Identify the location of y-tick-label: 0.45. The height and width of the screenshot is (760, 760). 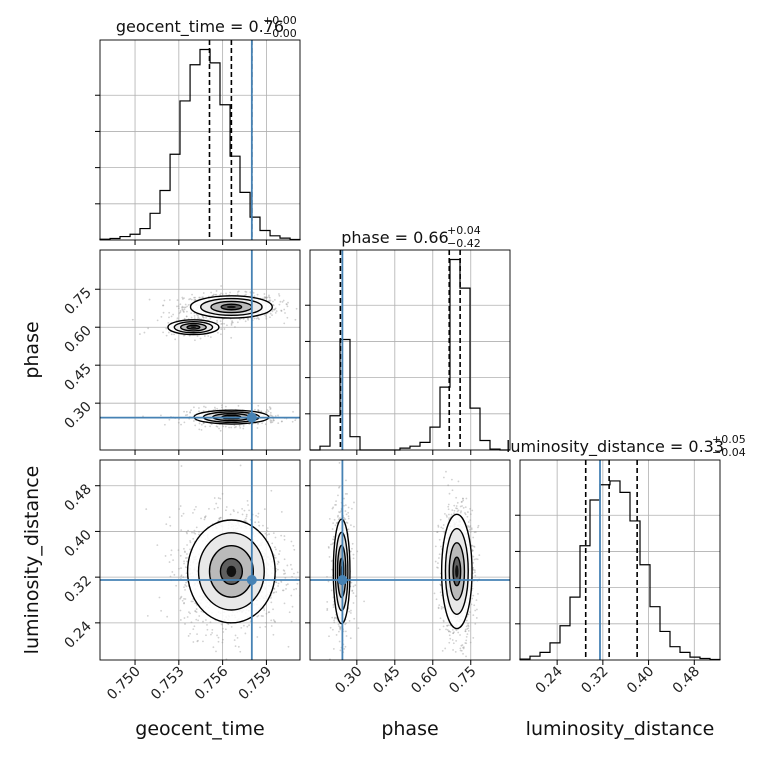
(77, 377).